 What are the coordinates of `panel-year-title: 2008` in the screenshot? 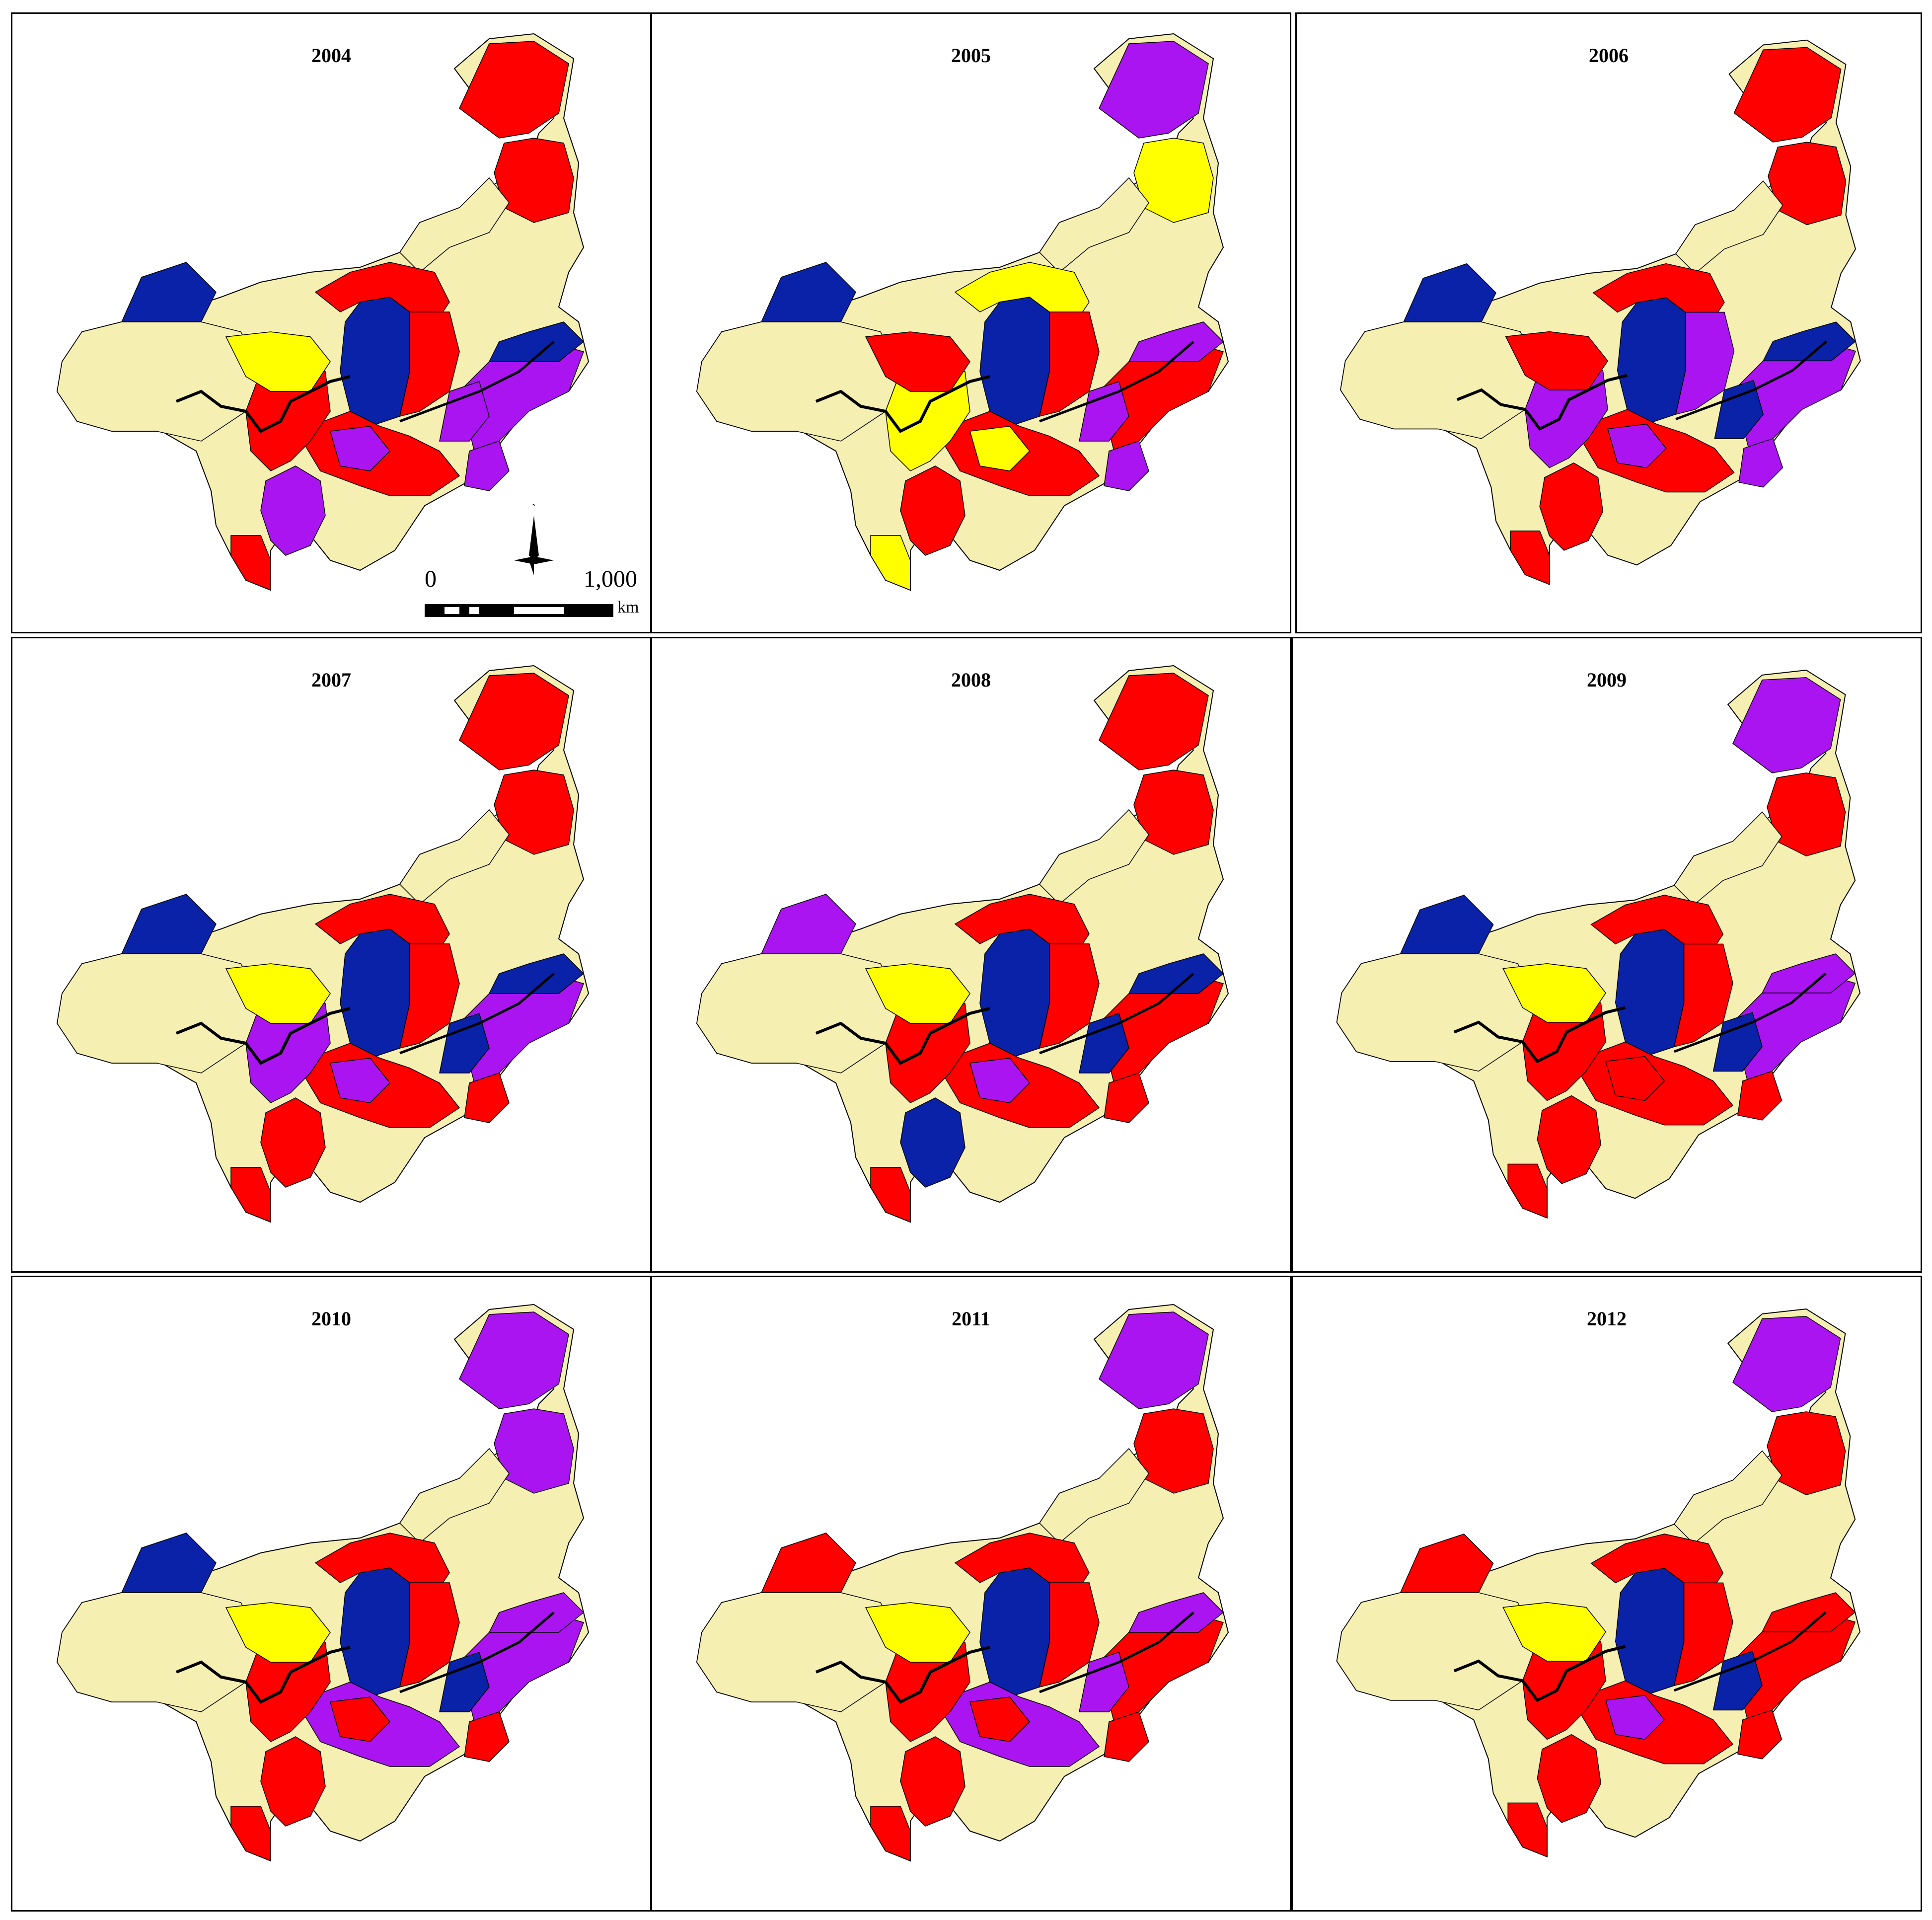 It's located at (971, 680).